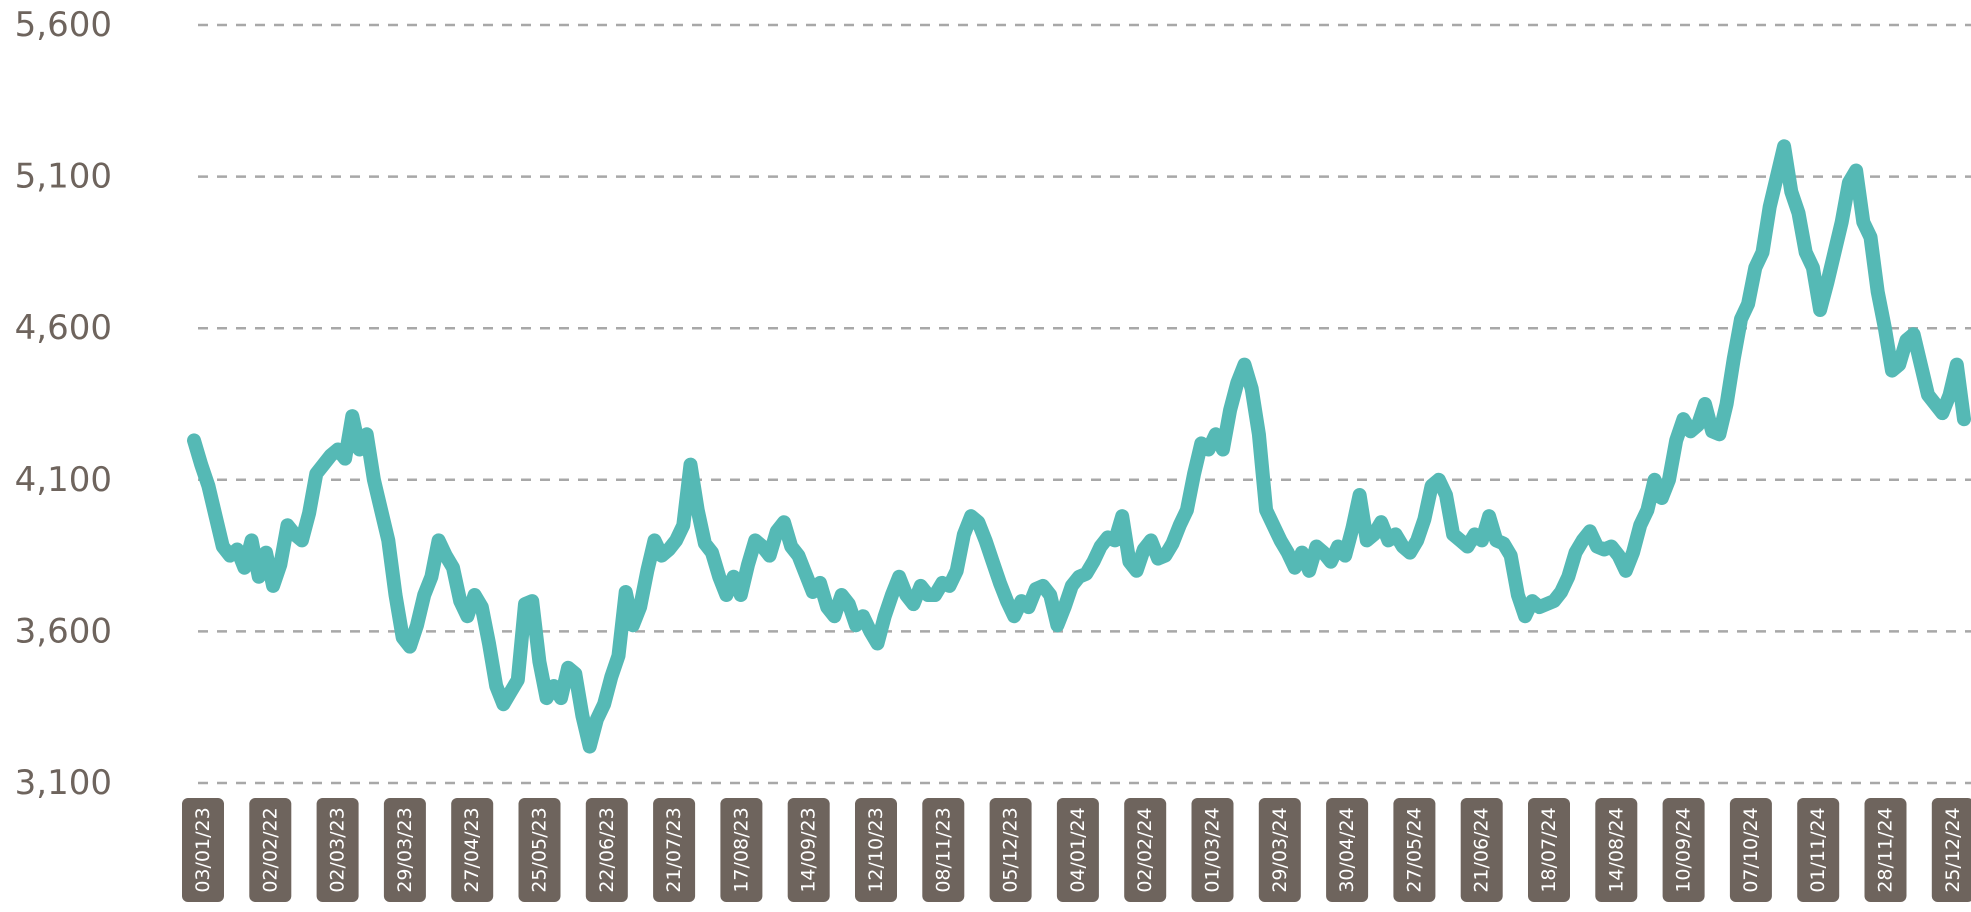 The height and width of the screenshot is (912, 1971). What do you see at coordinates (63, 631) in the screenshot?
I see `y-tick-label: 3,600` at bounding box center [63, 631].